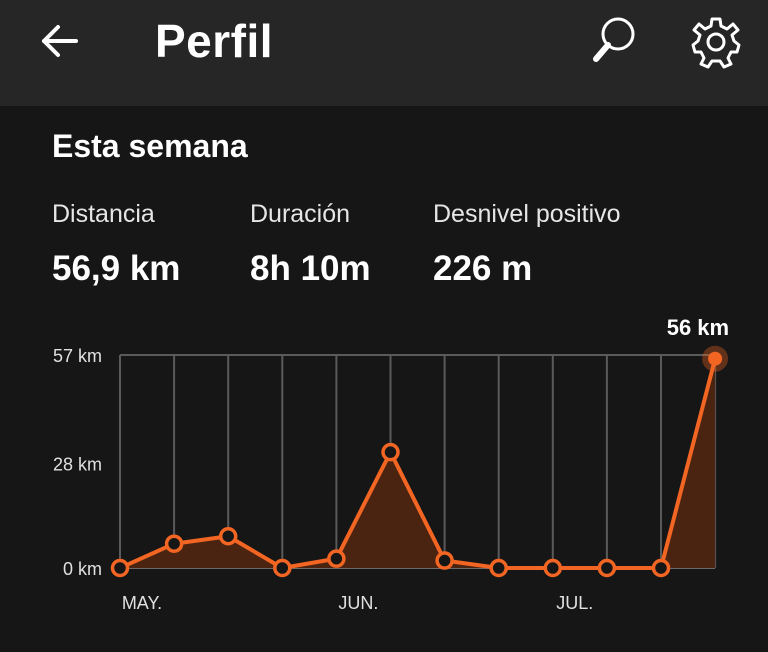 Image resolution: width=768 pixels, height=652 pixels. Describe the element at coordinates (77, 356) in the screenshot. I see `y-tick-label: 57 km` at that location.